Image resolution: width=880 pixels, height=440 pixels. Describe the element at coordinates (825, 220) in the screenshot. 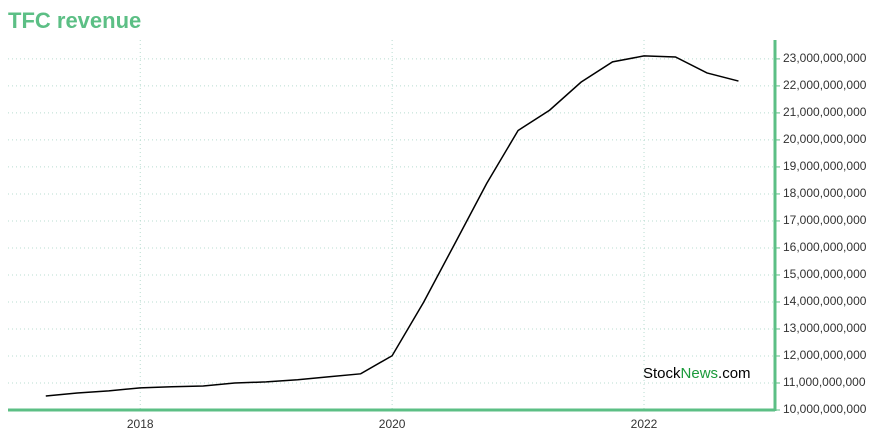

I see `y-tick-label: 17,000,000,000` at that location.